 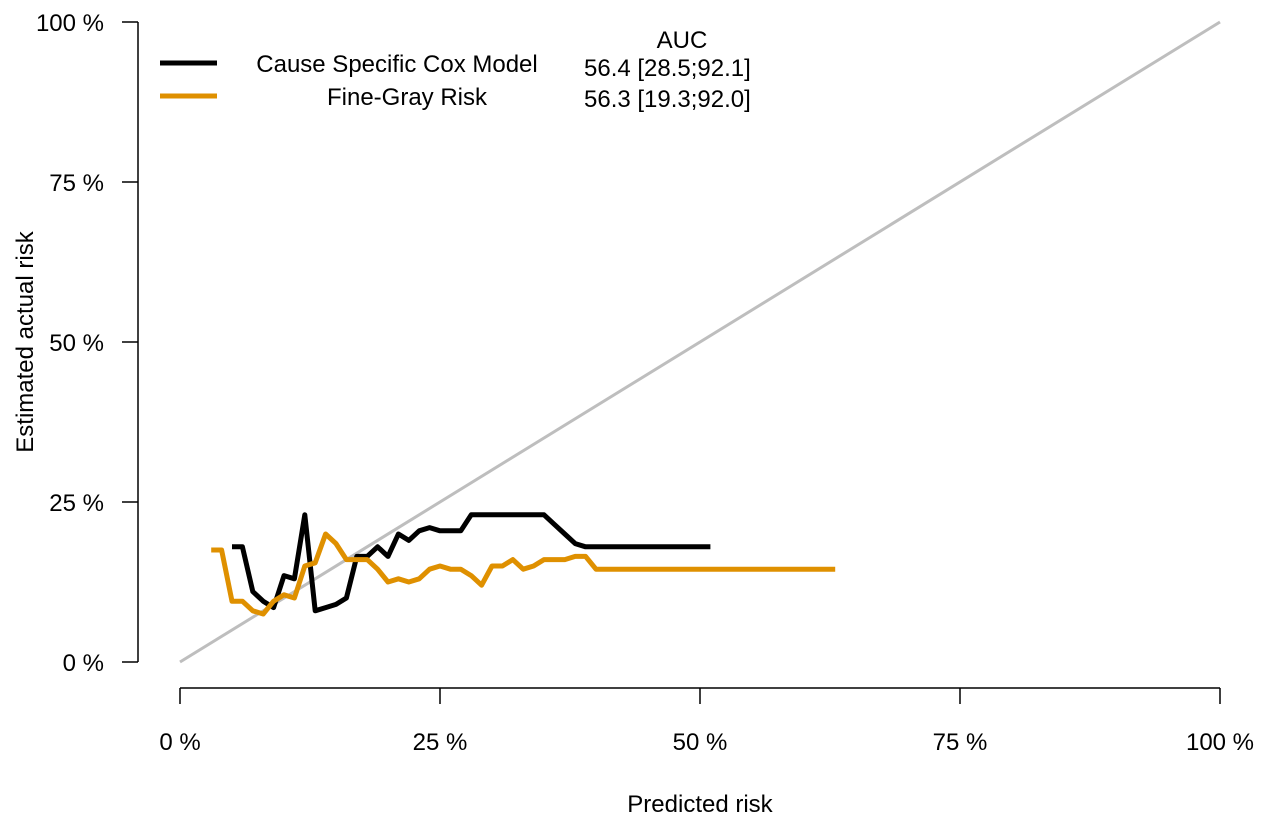 I want to click on legend-auc-finegray: 56.3 [19.3;92.0], so click(x=667, y=99).